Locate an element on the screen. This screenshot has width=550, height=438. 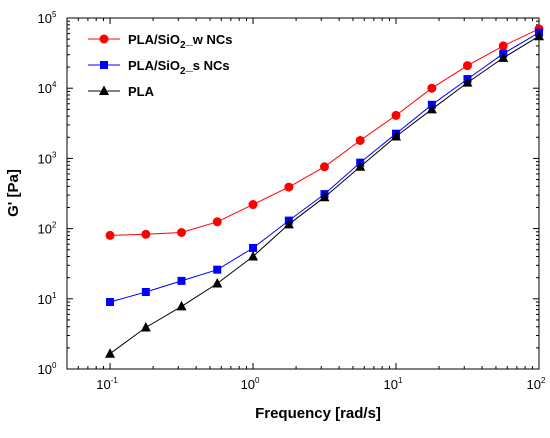
y-axis-title: G' [Pa] is located at coordinates (13, 193).